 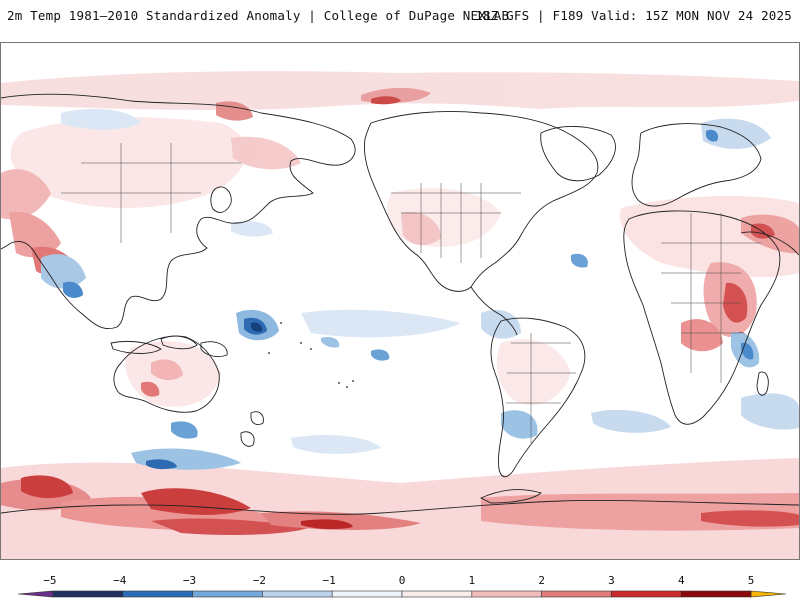 What do you see at coordinates (120, 580) in the screenshot?
I see `colorbar-tick-label: −4` at bounding box center [120, 580].